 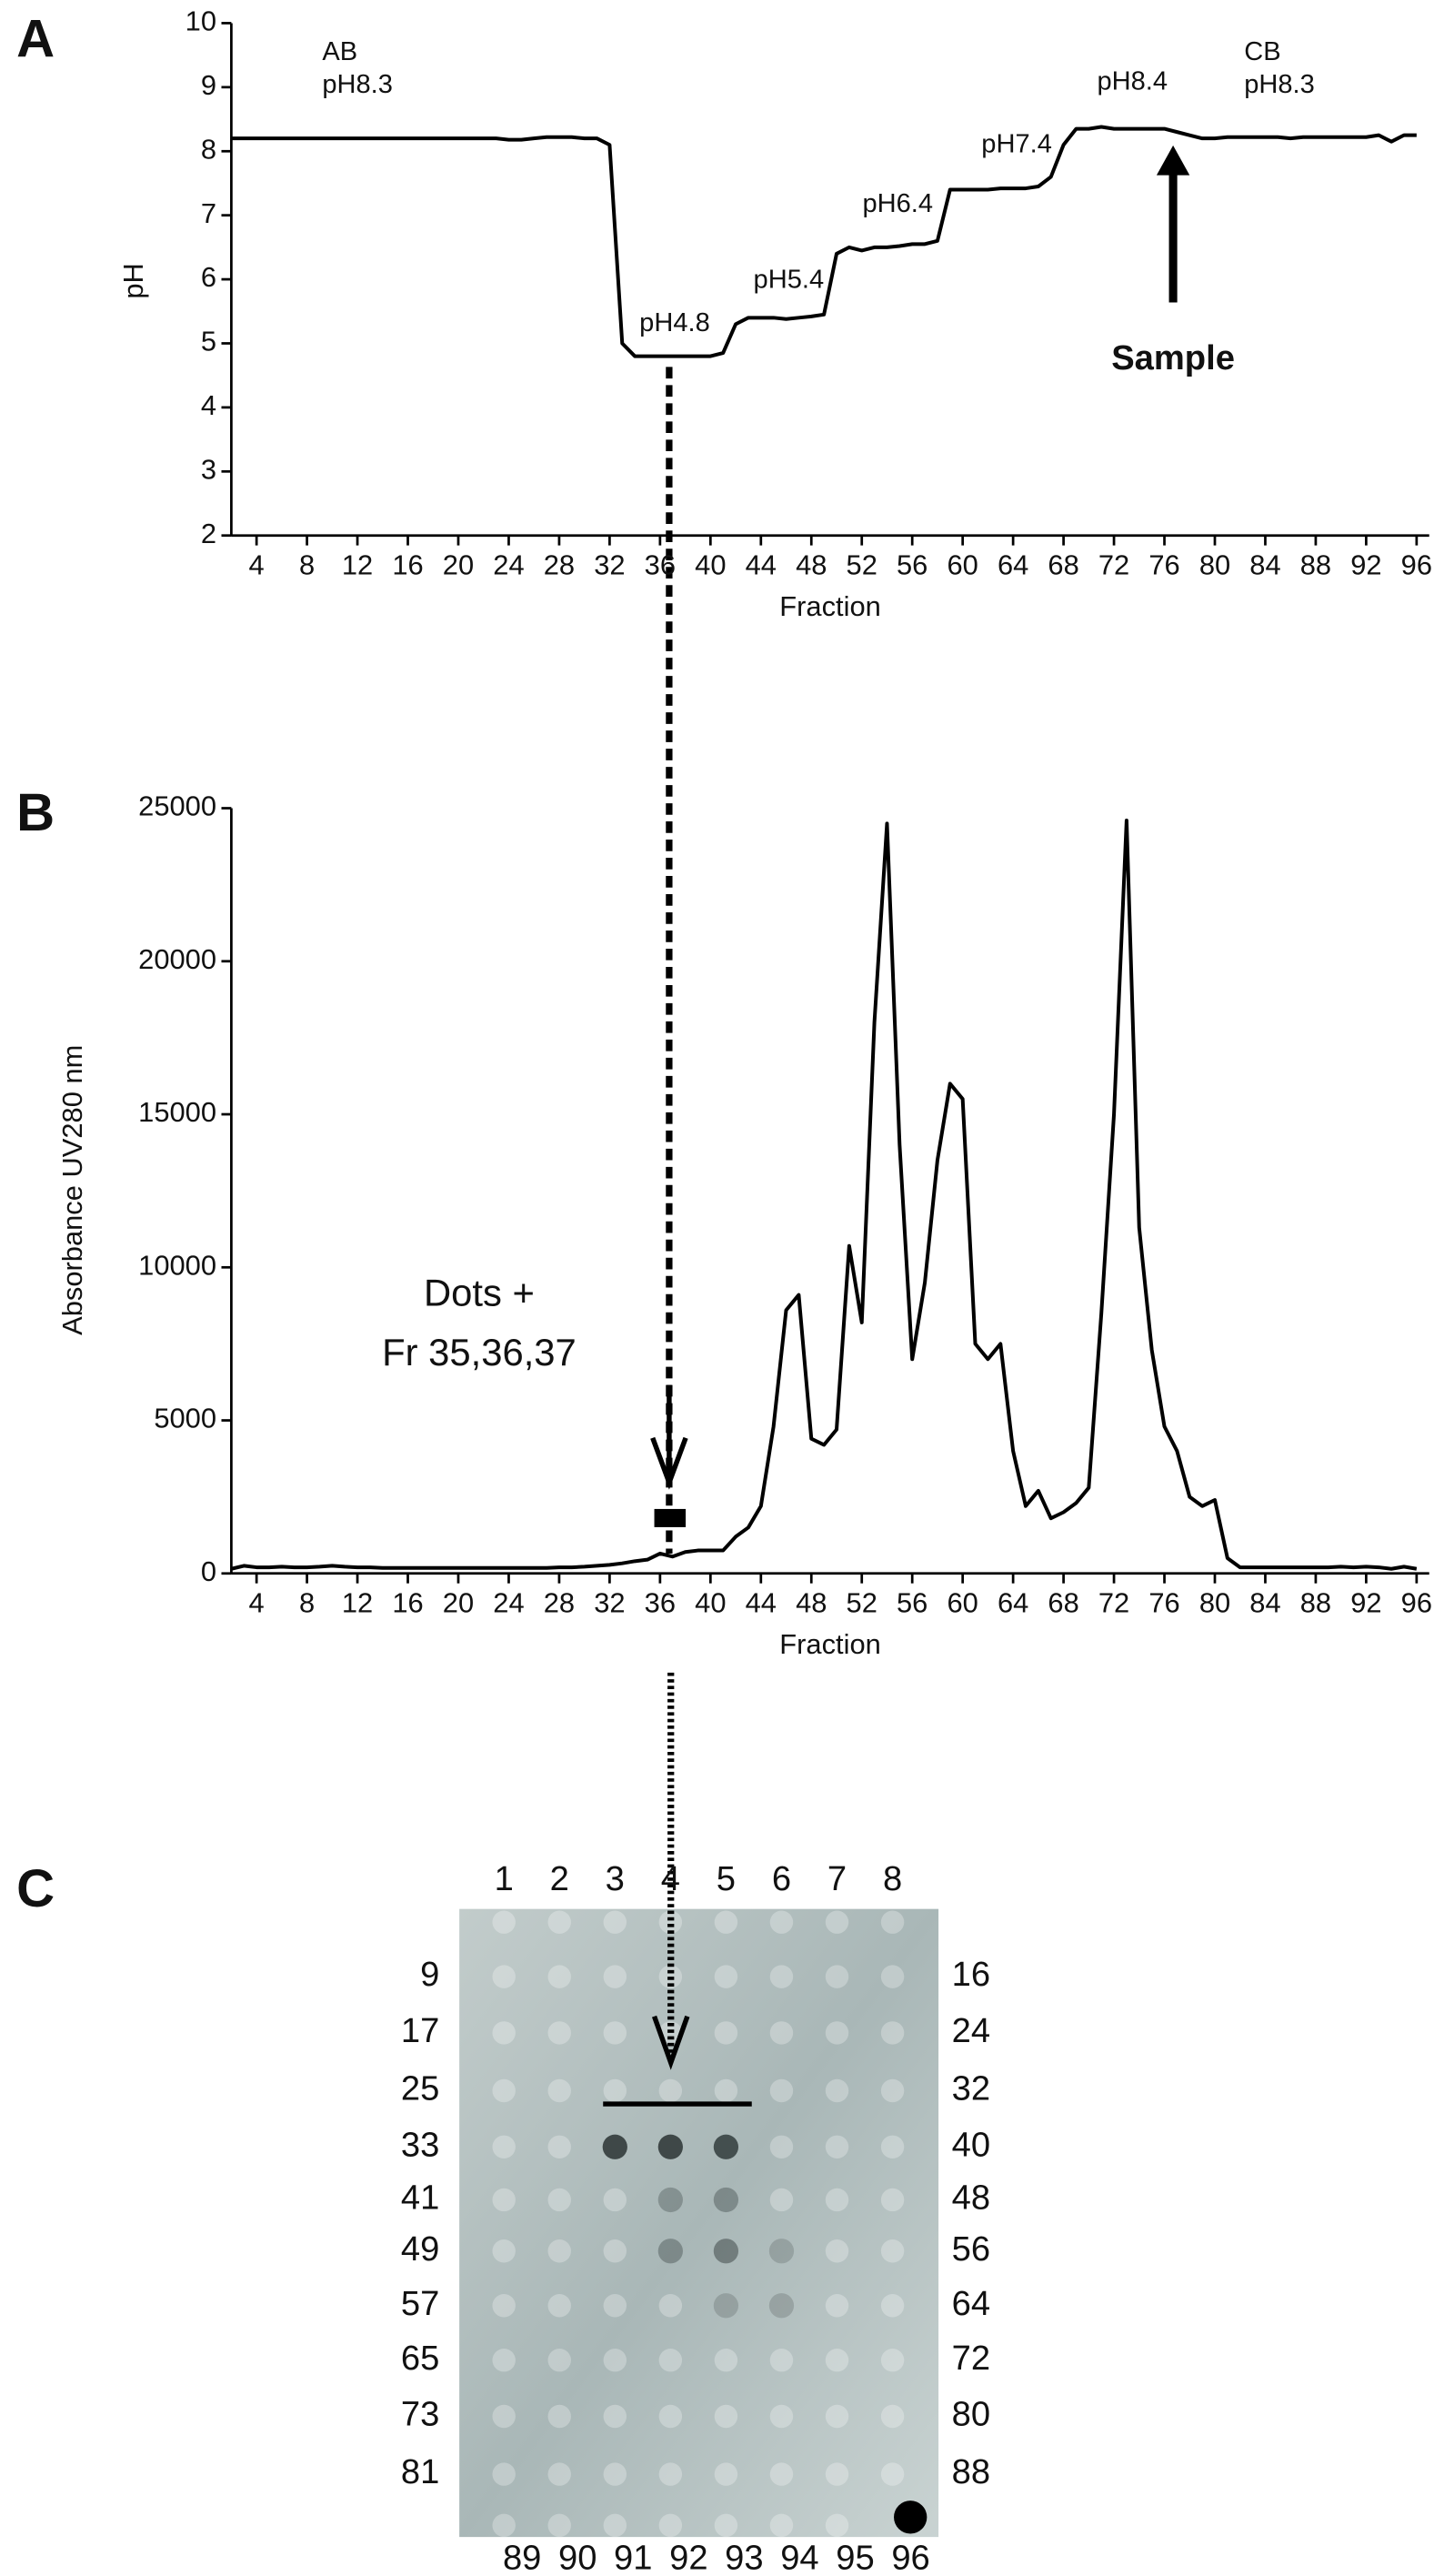 I want to click on y-axis-label: pH, so click(x=133, y=280).